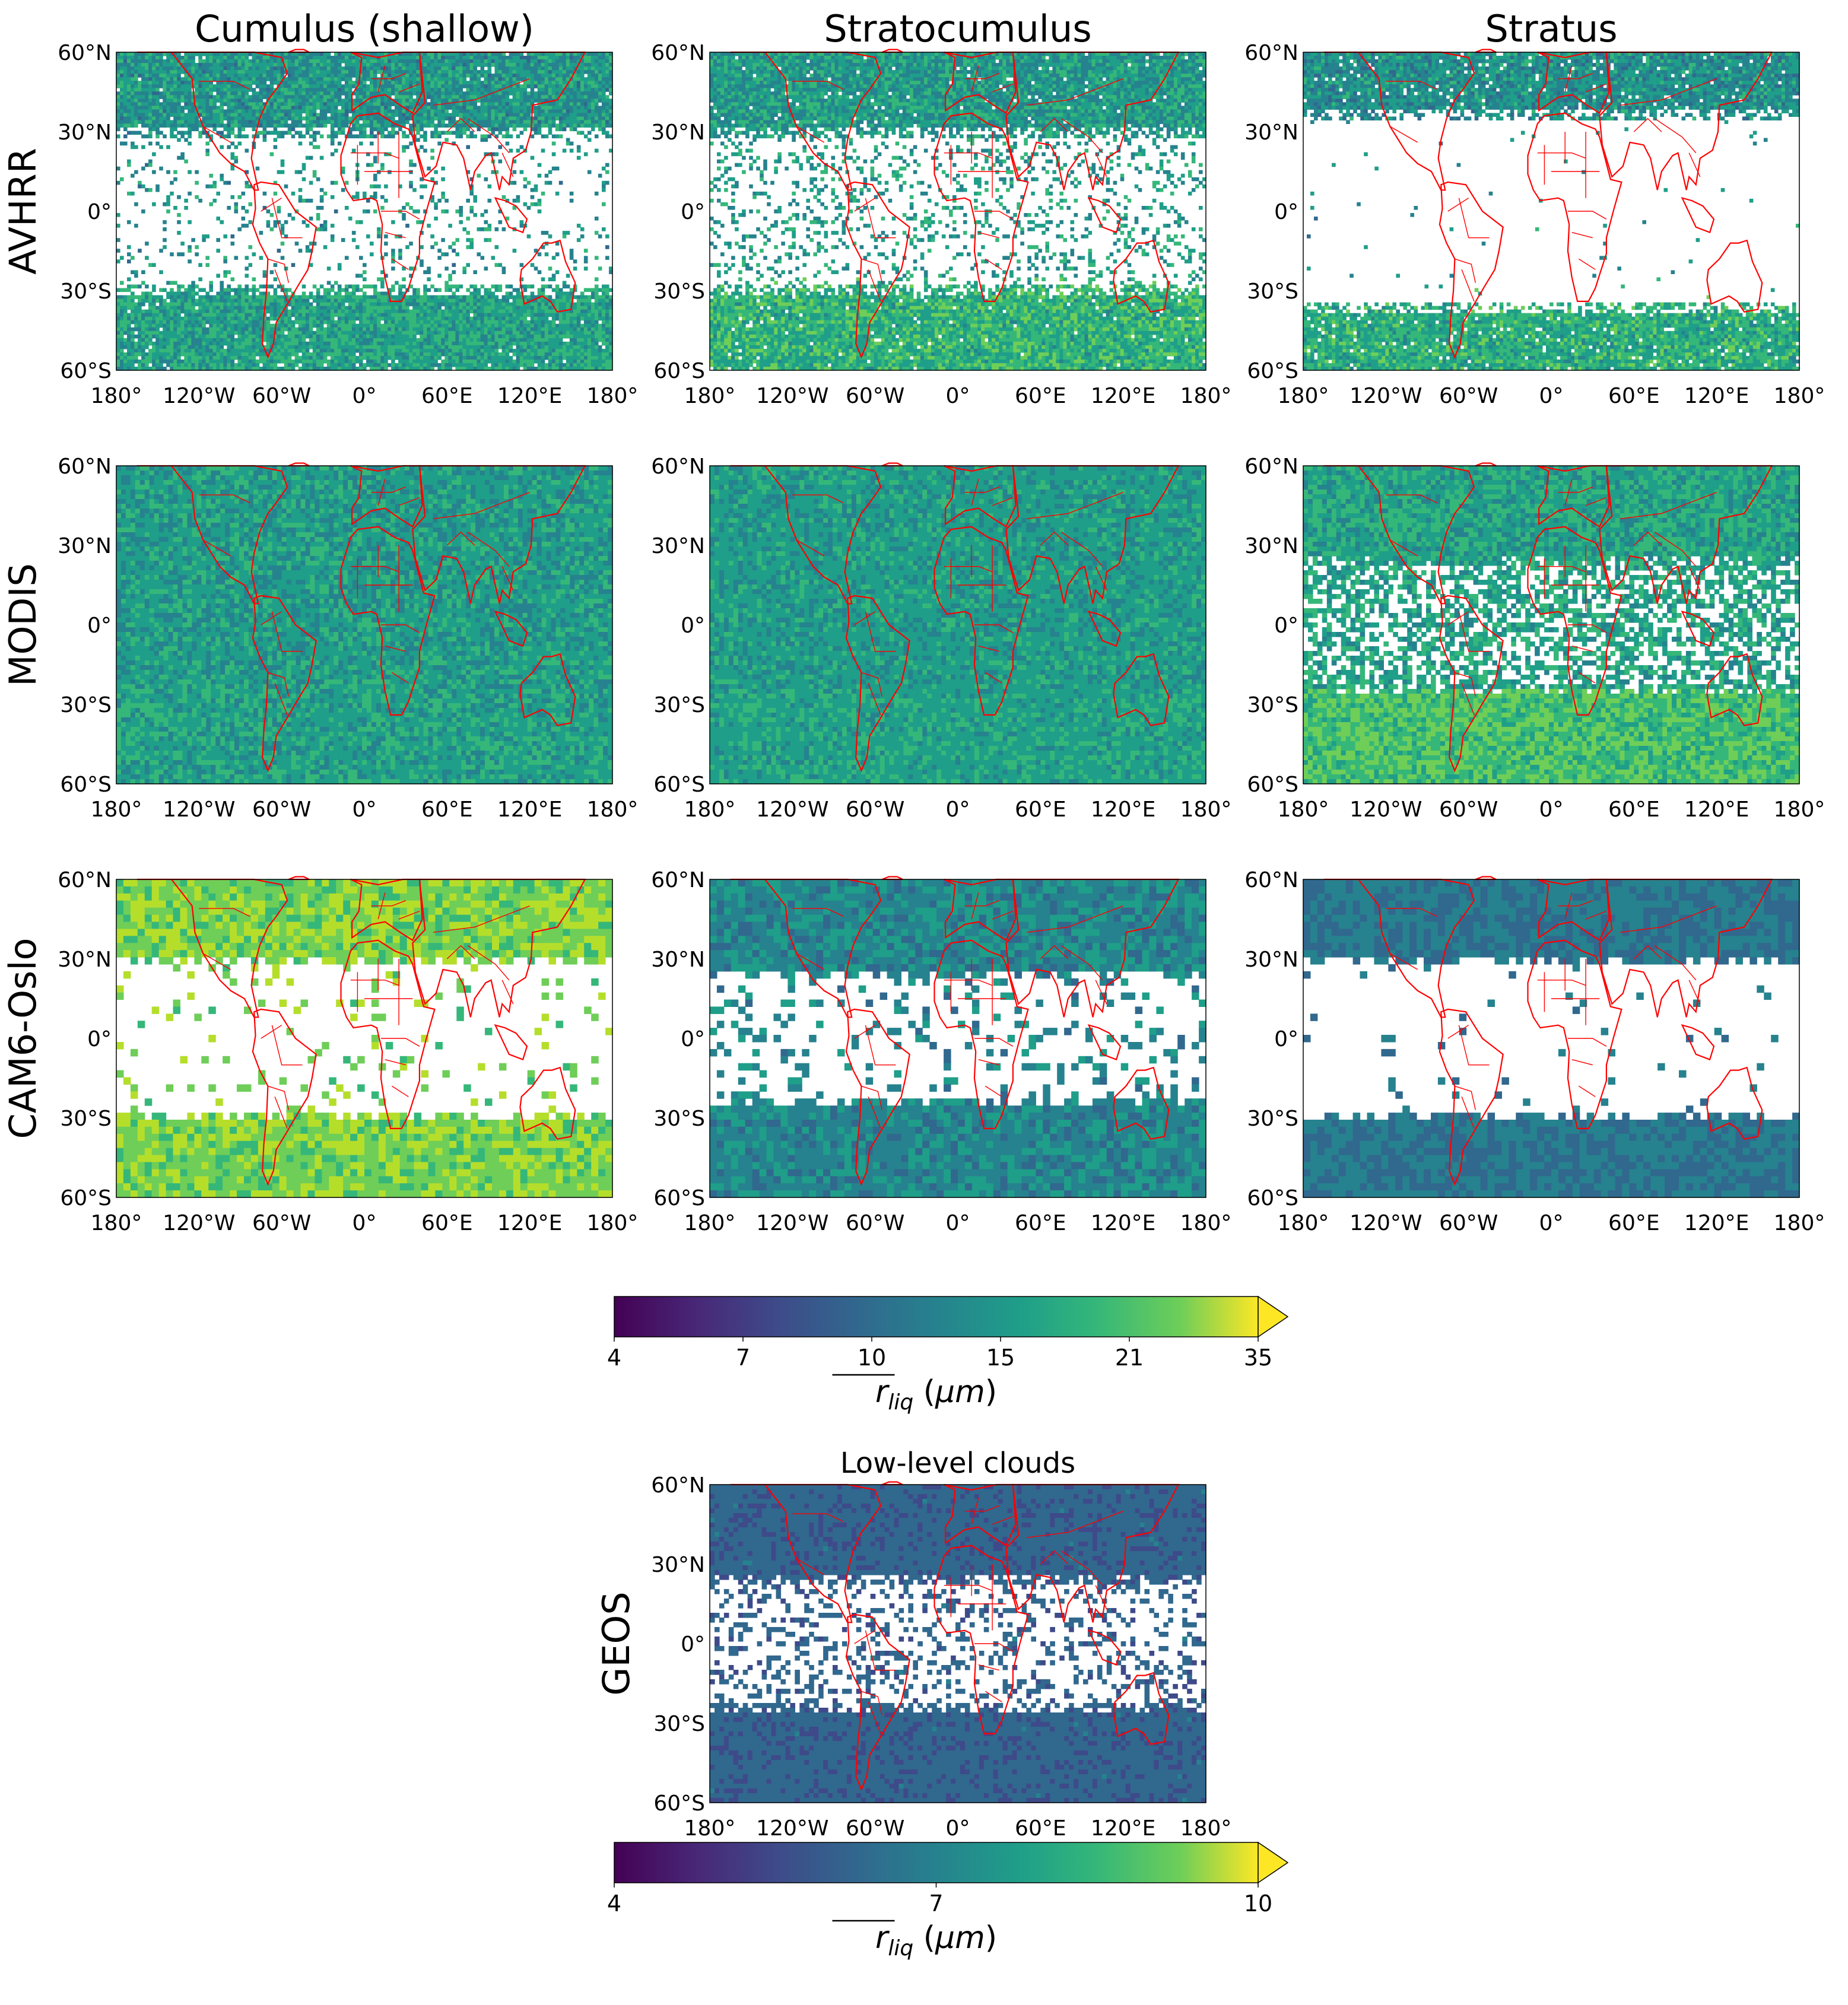 The image size is (1848, 2005). I want to click on colorbar-tick-label: 35, so click(1258, 1358).